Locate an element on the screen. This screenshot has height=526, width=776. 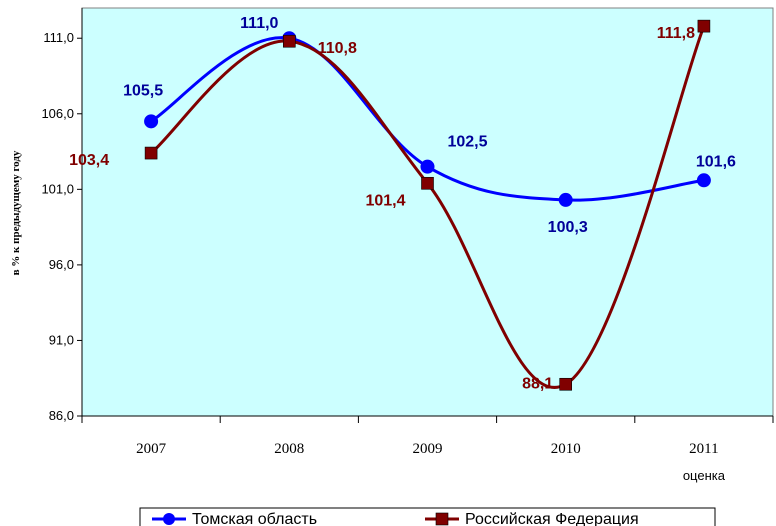
data-label: 88,1 is located at coordinates (537, 383).